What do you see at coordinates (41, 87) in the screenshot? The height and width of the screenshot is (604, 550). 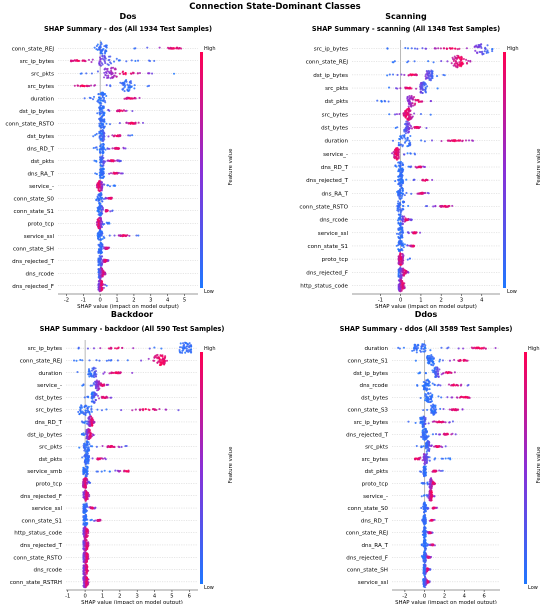 I see `feature-label: src_bytes` at bounding box center [41, 87].